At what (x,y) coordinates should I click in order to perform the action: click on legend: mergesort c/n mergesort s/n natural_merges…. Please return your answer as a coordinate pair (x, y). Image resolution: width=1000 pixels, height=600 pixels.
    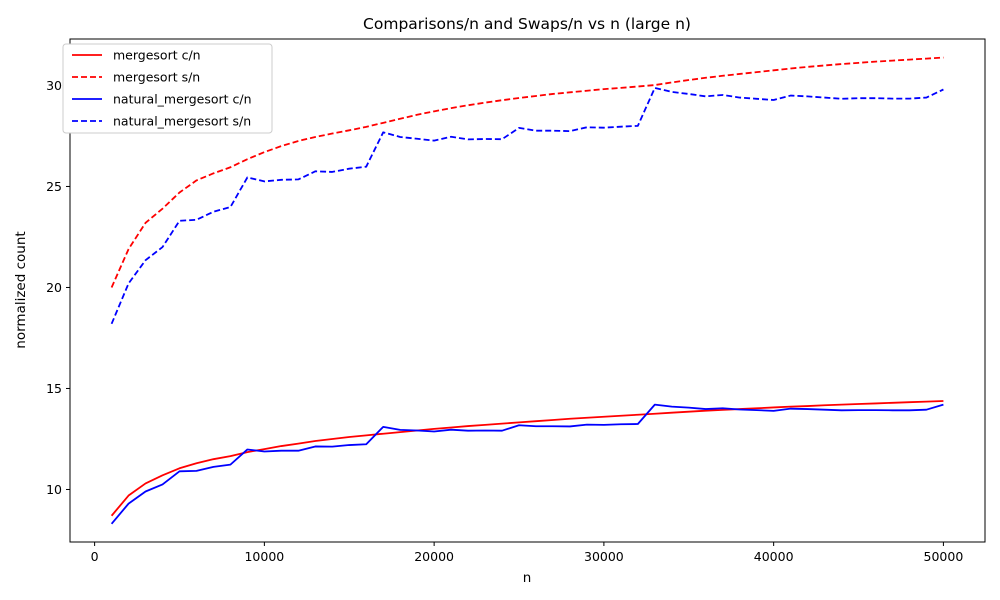
    Looking at the image, I should click on (167, 88).